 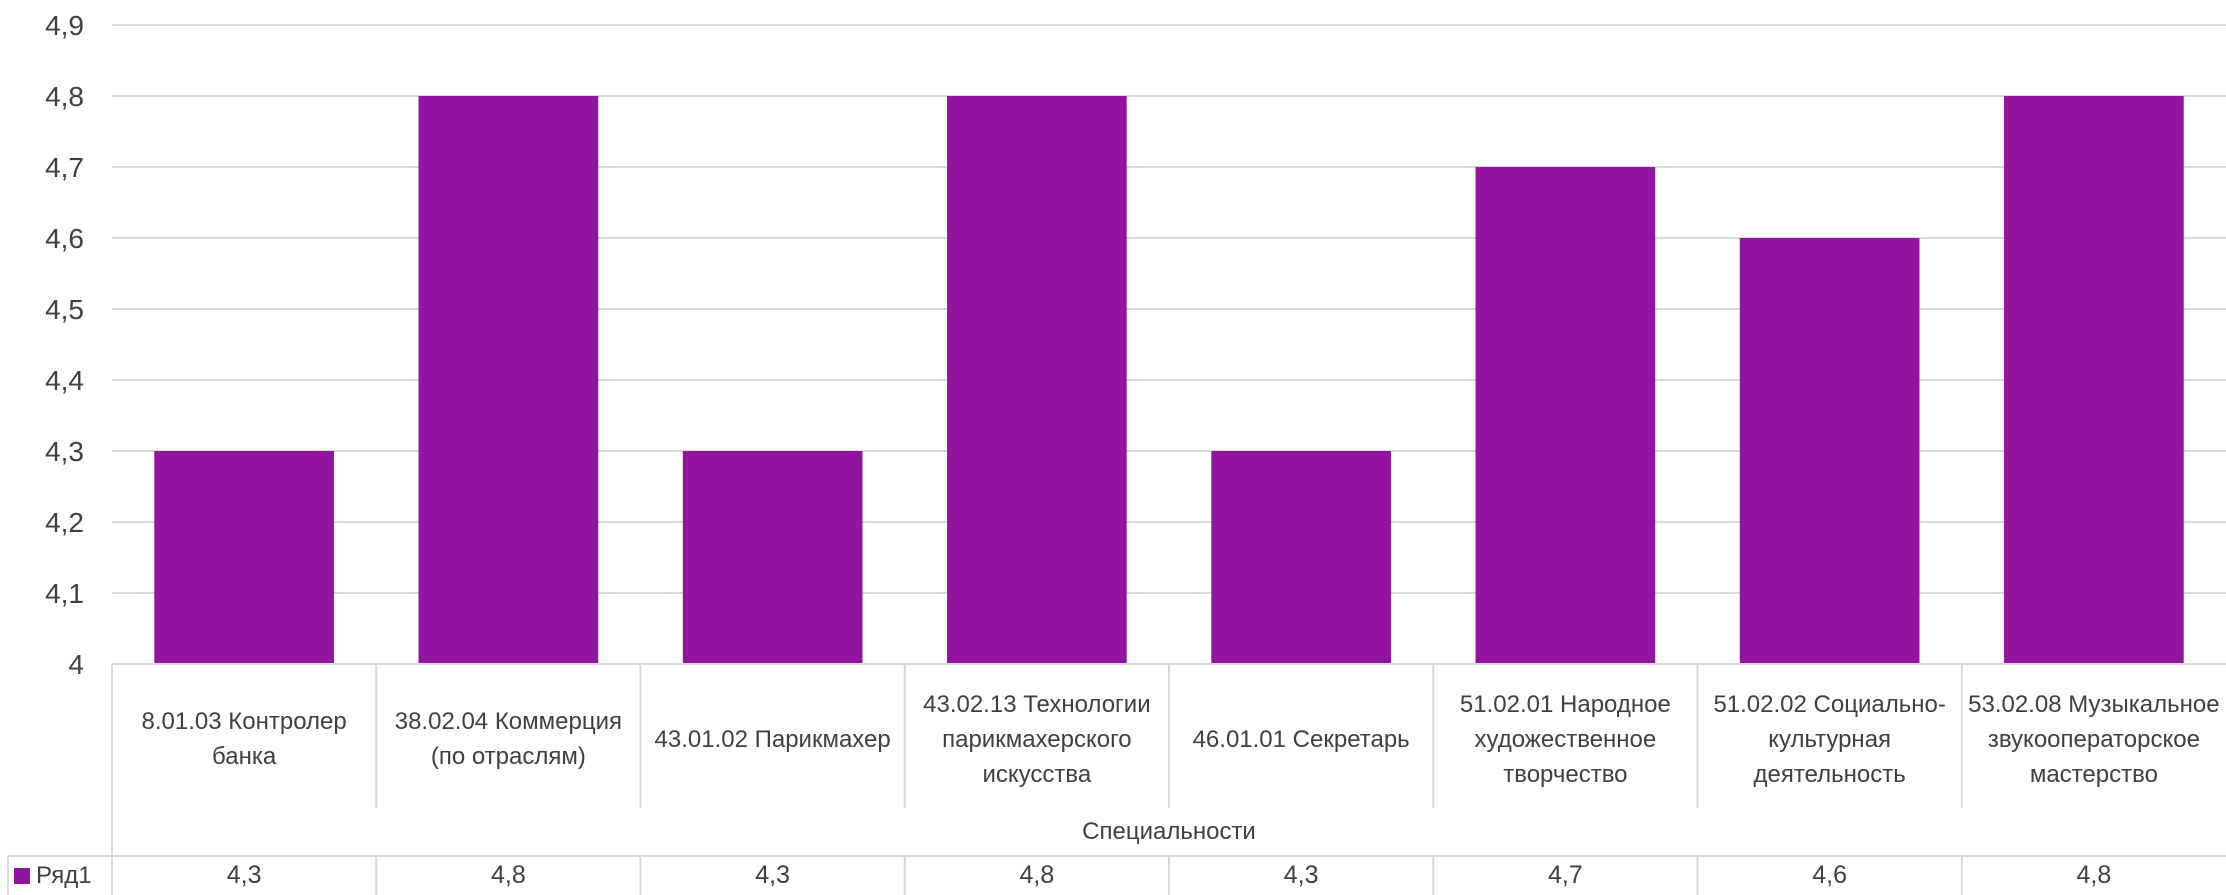 I want to click on y-tick-label: 4,1, so click(x=64, y=593).